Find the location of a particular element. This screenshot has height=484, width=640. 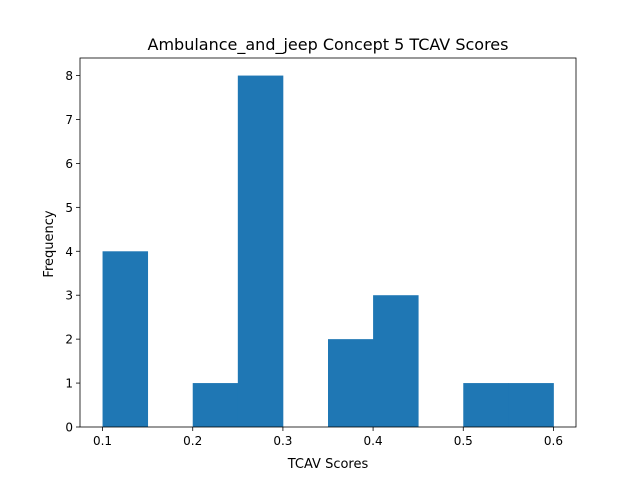

y-axis-label: Frequency is located at coordinates (49, 243).